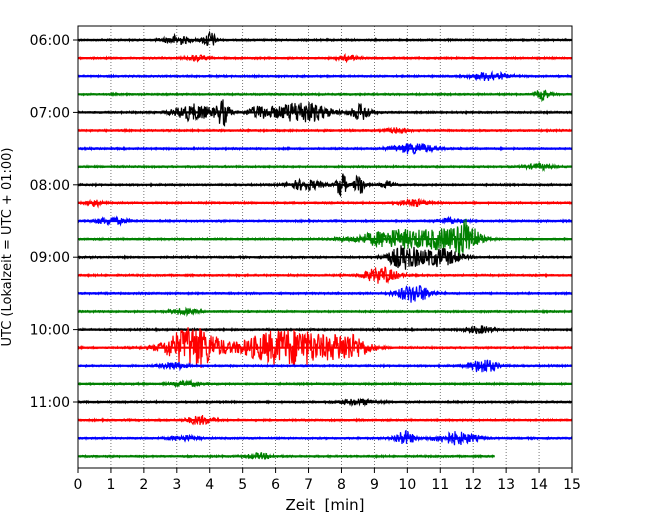 The image size is (650, 525). Describe the element at coordinates (50, 186) in the screenshot. I see `y-tick-label: 08:00` at that location.